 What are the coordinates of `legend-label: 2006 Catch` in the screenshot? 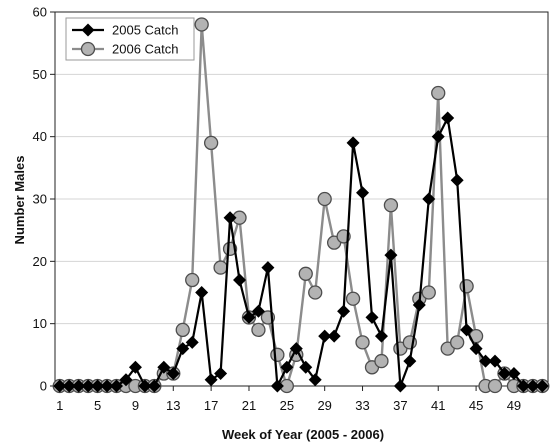 It's located at (145, 49).